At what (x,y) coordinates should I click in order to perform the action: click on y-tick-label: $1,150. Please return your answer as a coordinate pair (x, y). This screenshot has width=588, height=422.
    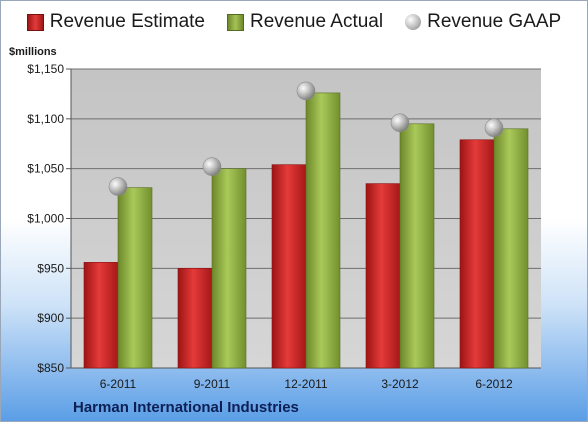
    Looking at the image, I should click on (45, 69).